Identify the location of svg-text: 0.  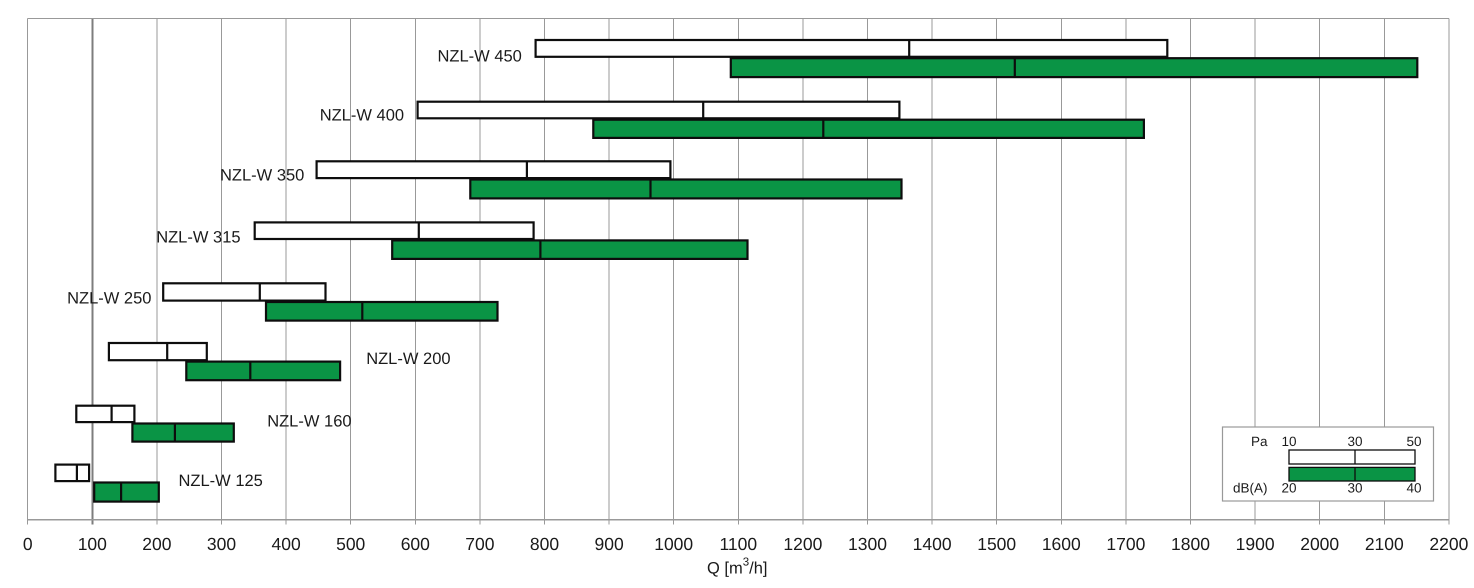
(28, 544).